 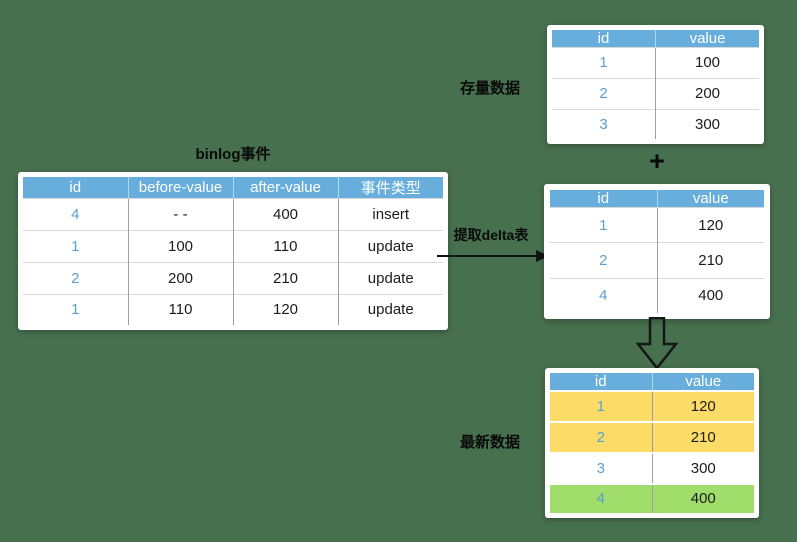 I want to click on binlog-header-row: id before-value after-value 事件类型, so click(x=233, y=188).